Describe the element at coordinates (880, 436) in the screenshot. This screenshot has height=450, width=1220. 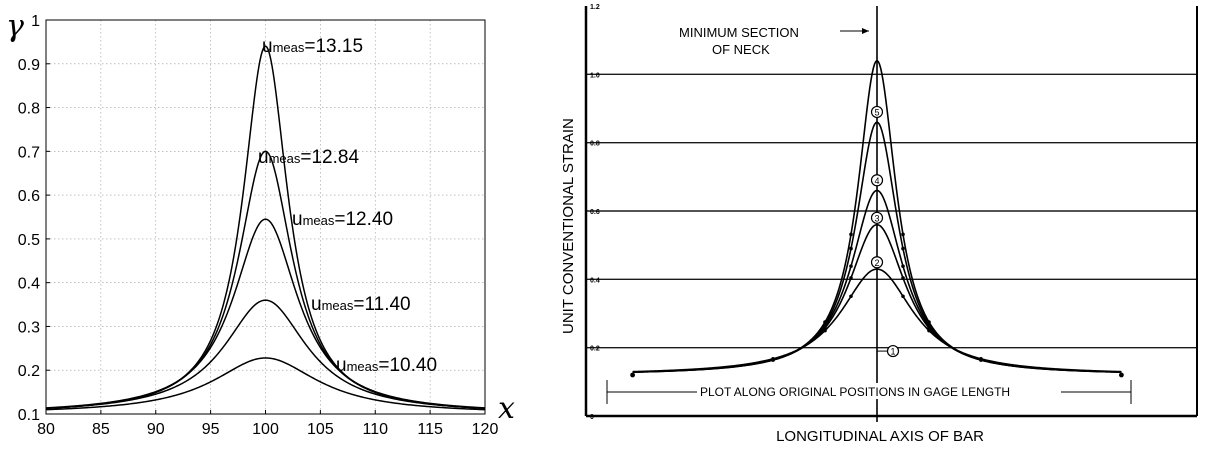
I see `right-x-axis-label: LONGITUDINAL AXIS OF BAR` at that location.